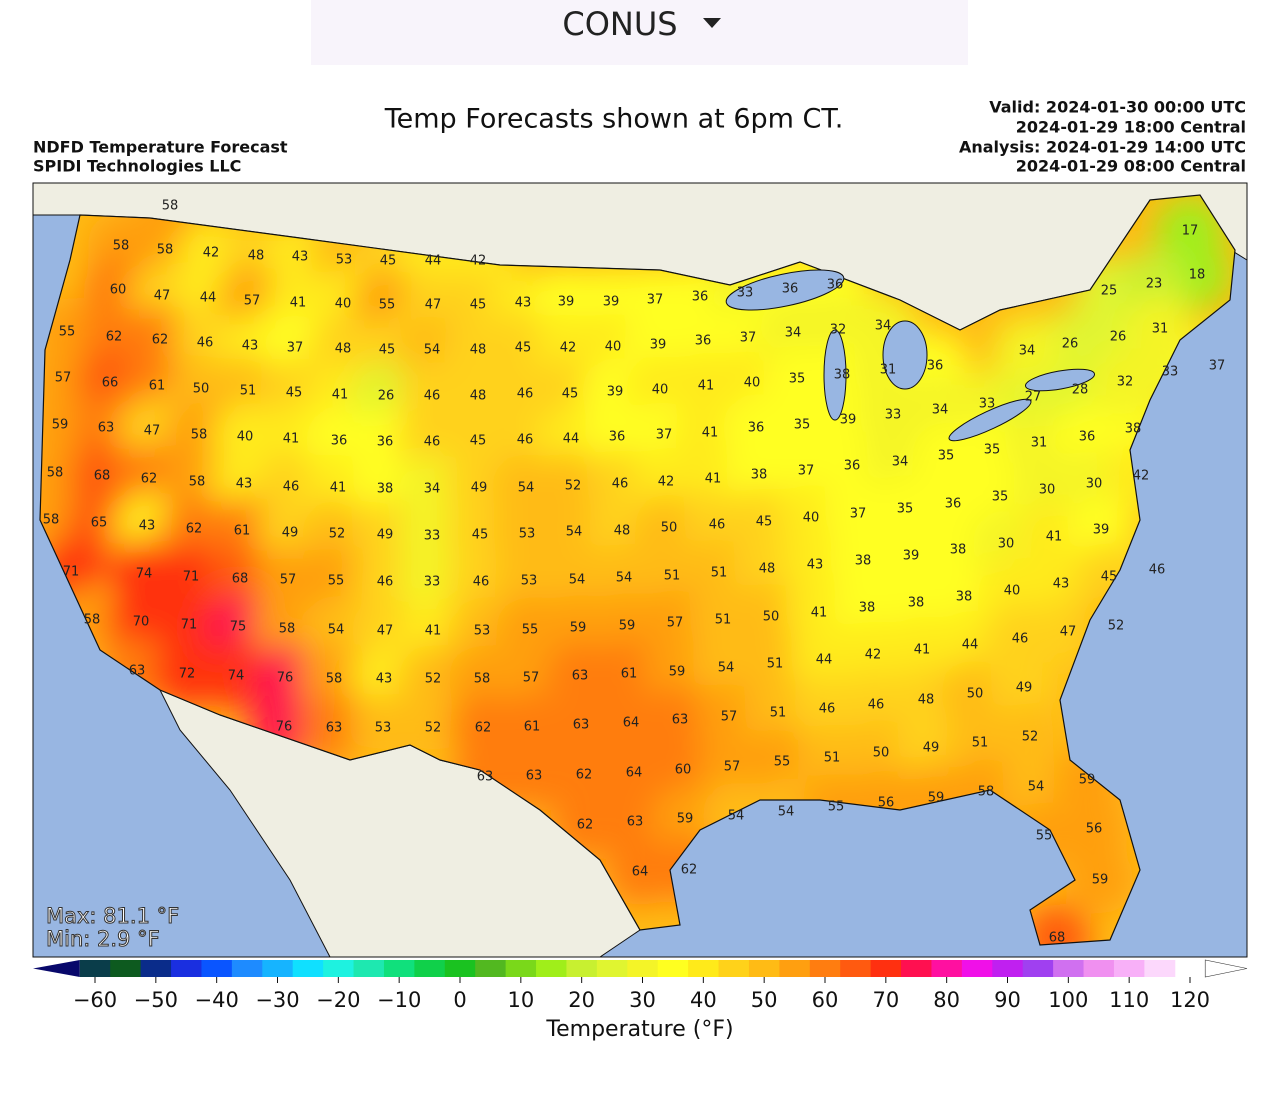 The width and height of the screenshot is (1280, 1110). I want to click on temperature-label: 37, so click(748, 338).